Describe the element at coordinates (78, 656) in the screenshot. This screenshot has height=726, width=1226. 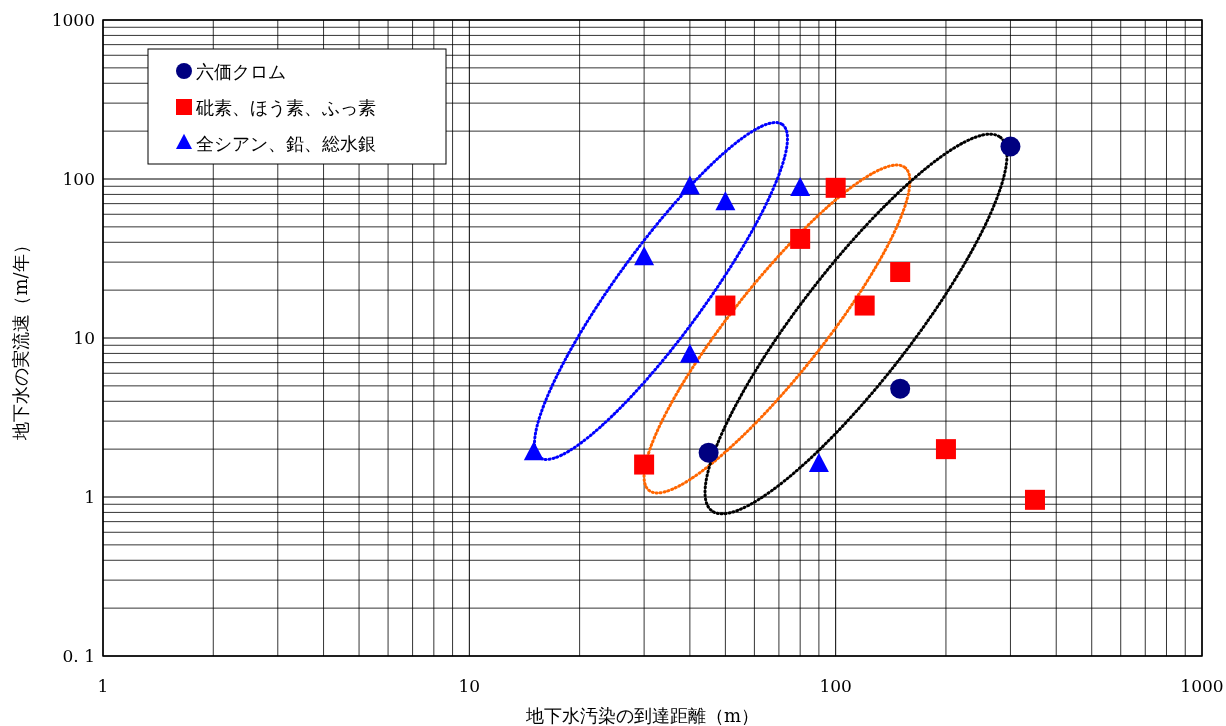
I see `y-tick-label: 0. 1` at that location.